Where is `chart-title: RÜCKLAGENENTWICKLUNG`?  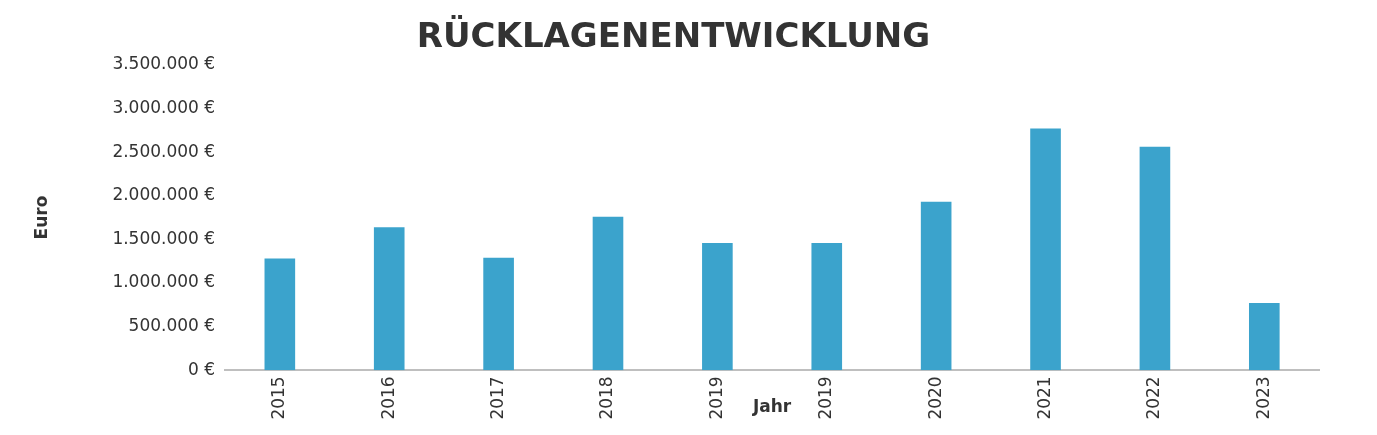 chart-title: RÜCKLAGENENTWICKLUNG is located at coordinates (673, 35).